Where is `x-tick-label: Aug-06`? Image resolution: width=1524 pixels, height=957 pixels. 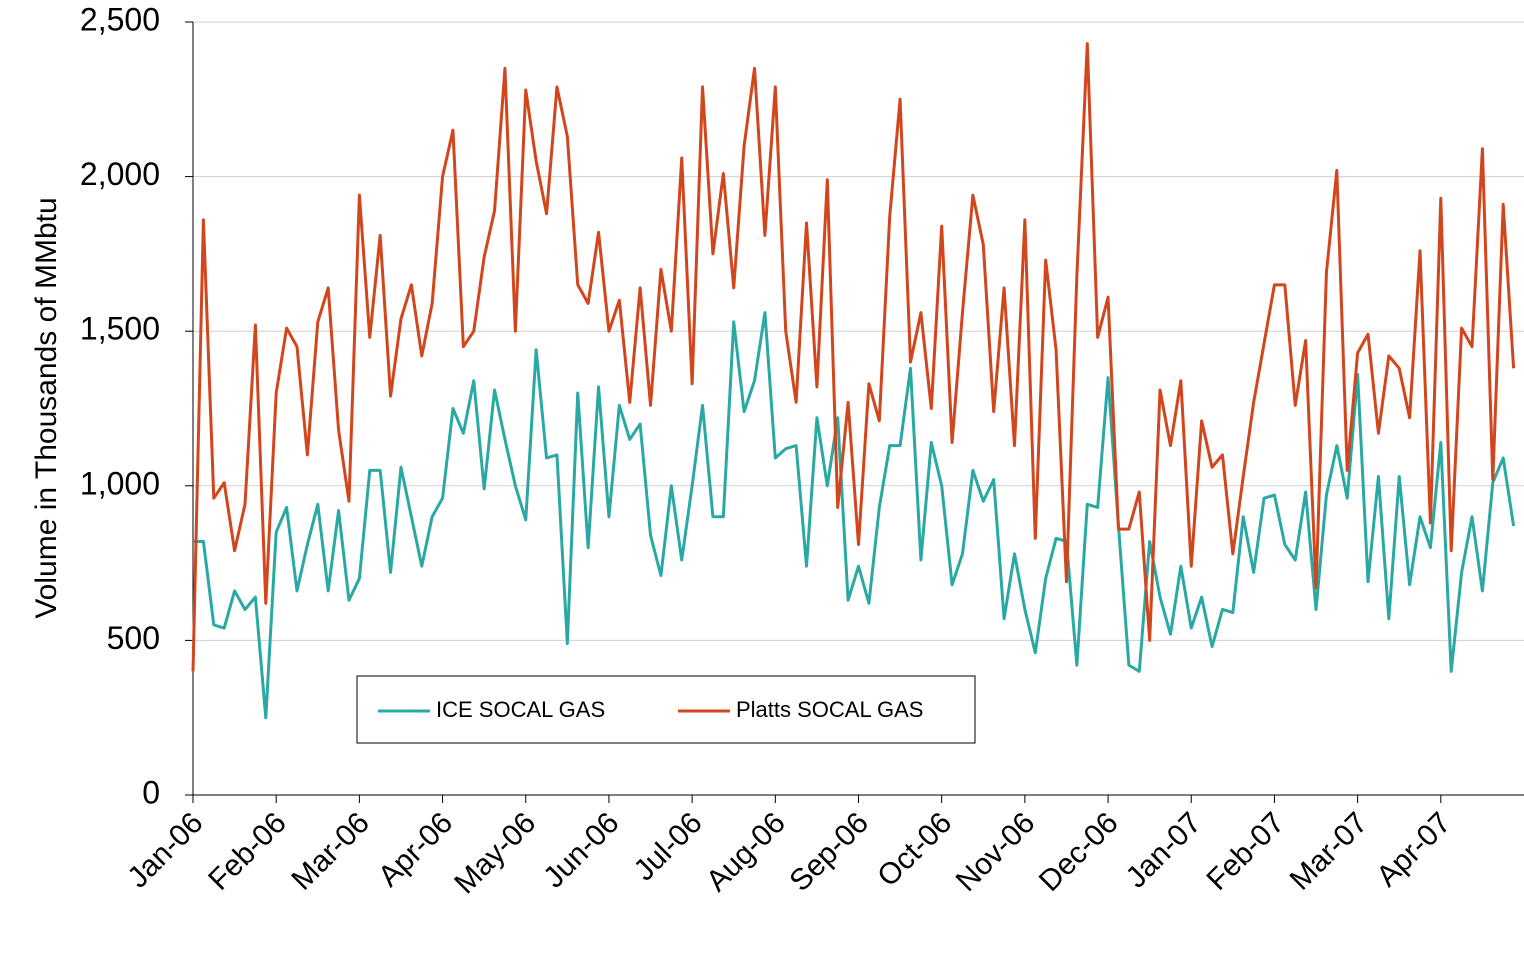 x-tick-label: Aug-06 is located at coordinates (746, 852).